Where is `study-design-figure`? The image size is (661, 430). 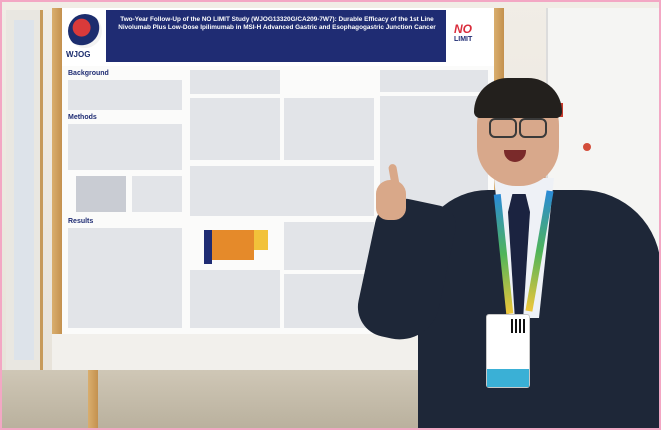
study-design-figure is located at coordinates (157, 194).